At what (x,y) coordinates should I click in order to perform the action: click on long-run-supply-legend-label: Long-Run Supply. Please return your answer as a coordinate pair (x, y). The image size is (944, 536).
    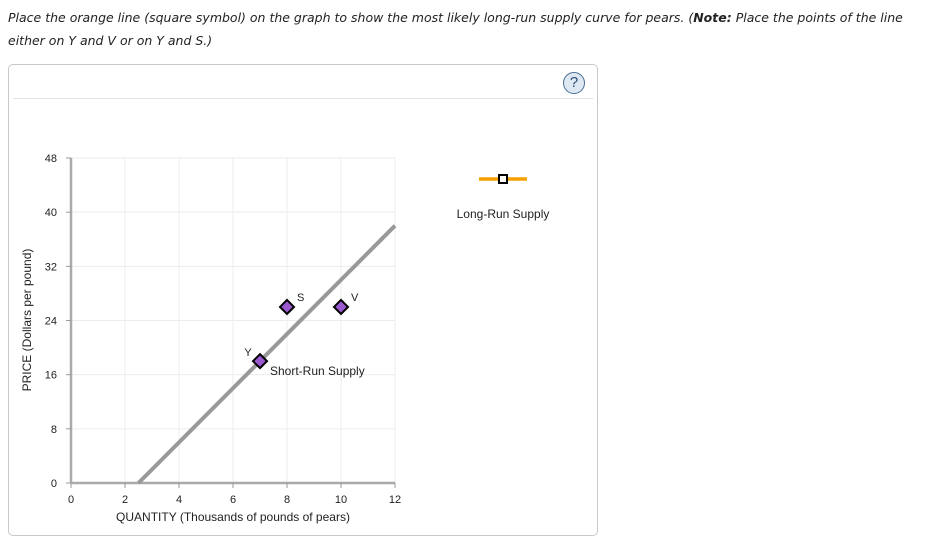
    Looking at the image, I should click on (503, 214).